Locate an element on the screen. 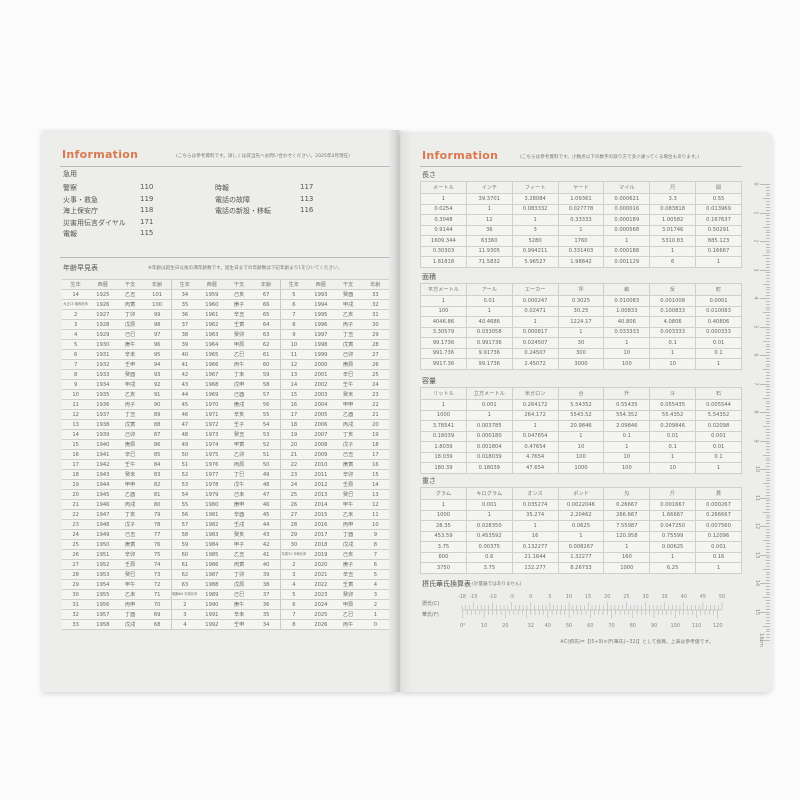 The image size is (800, 800). divider is located at coordinates (225, 166).